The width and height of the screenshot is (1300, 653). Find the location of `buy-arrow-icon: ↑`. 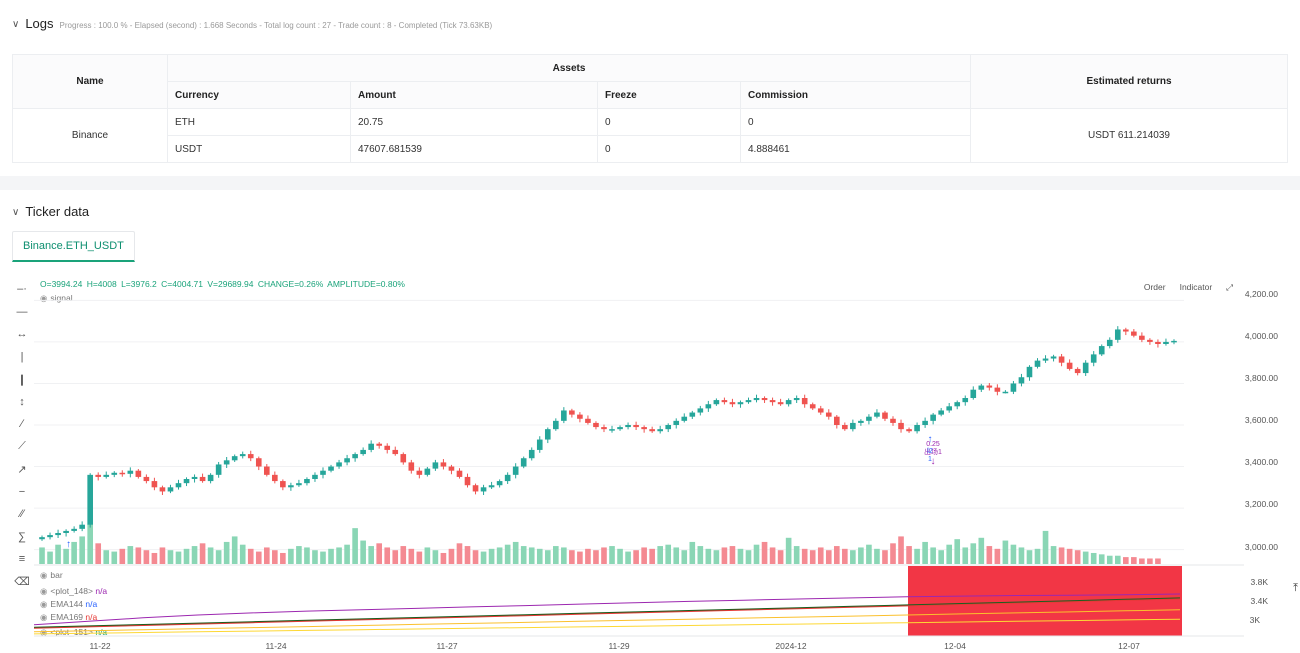

buy-arrow-icon: ↑ is located at coordinates (930, 439).